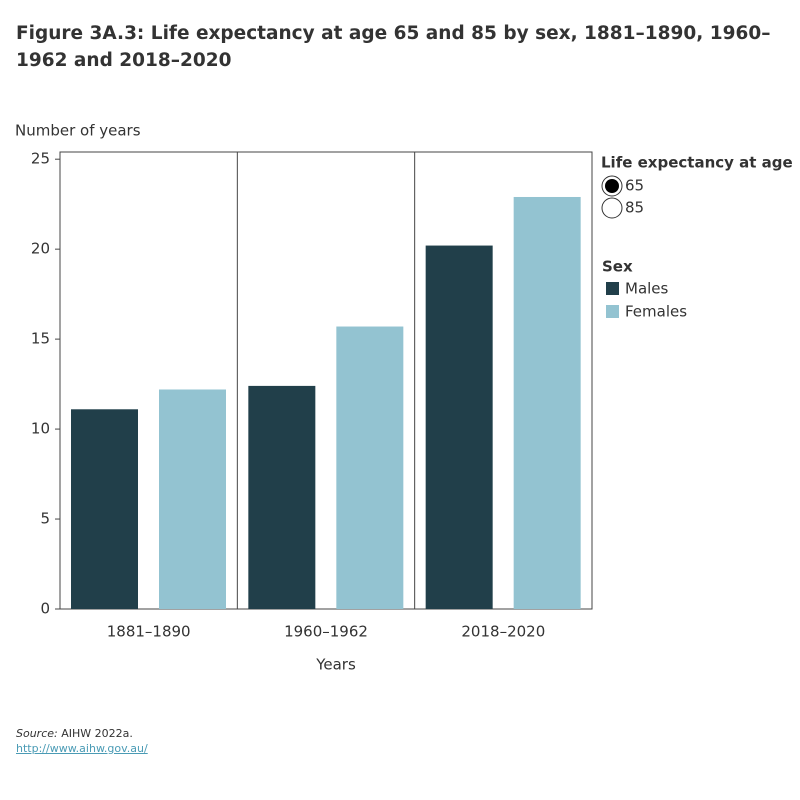 The image size is (800, 800). Describe the element at coordinates (326, 632) in the screenshot. I see `x-tick-label: 1960–1962` at that location.